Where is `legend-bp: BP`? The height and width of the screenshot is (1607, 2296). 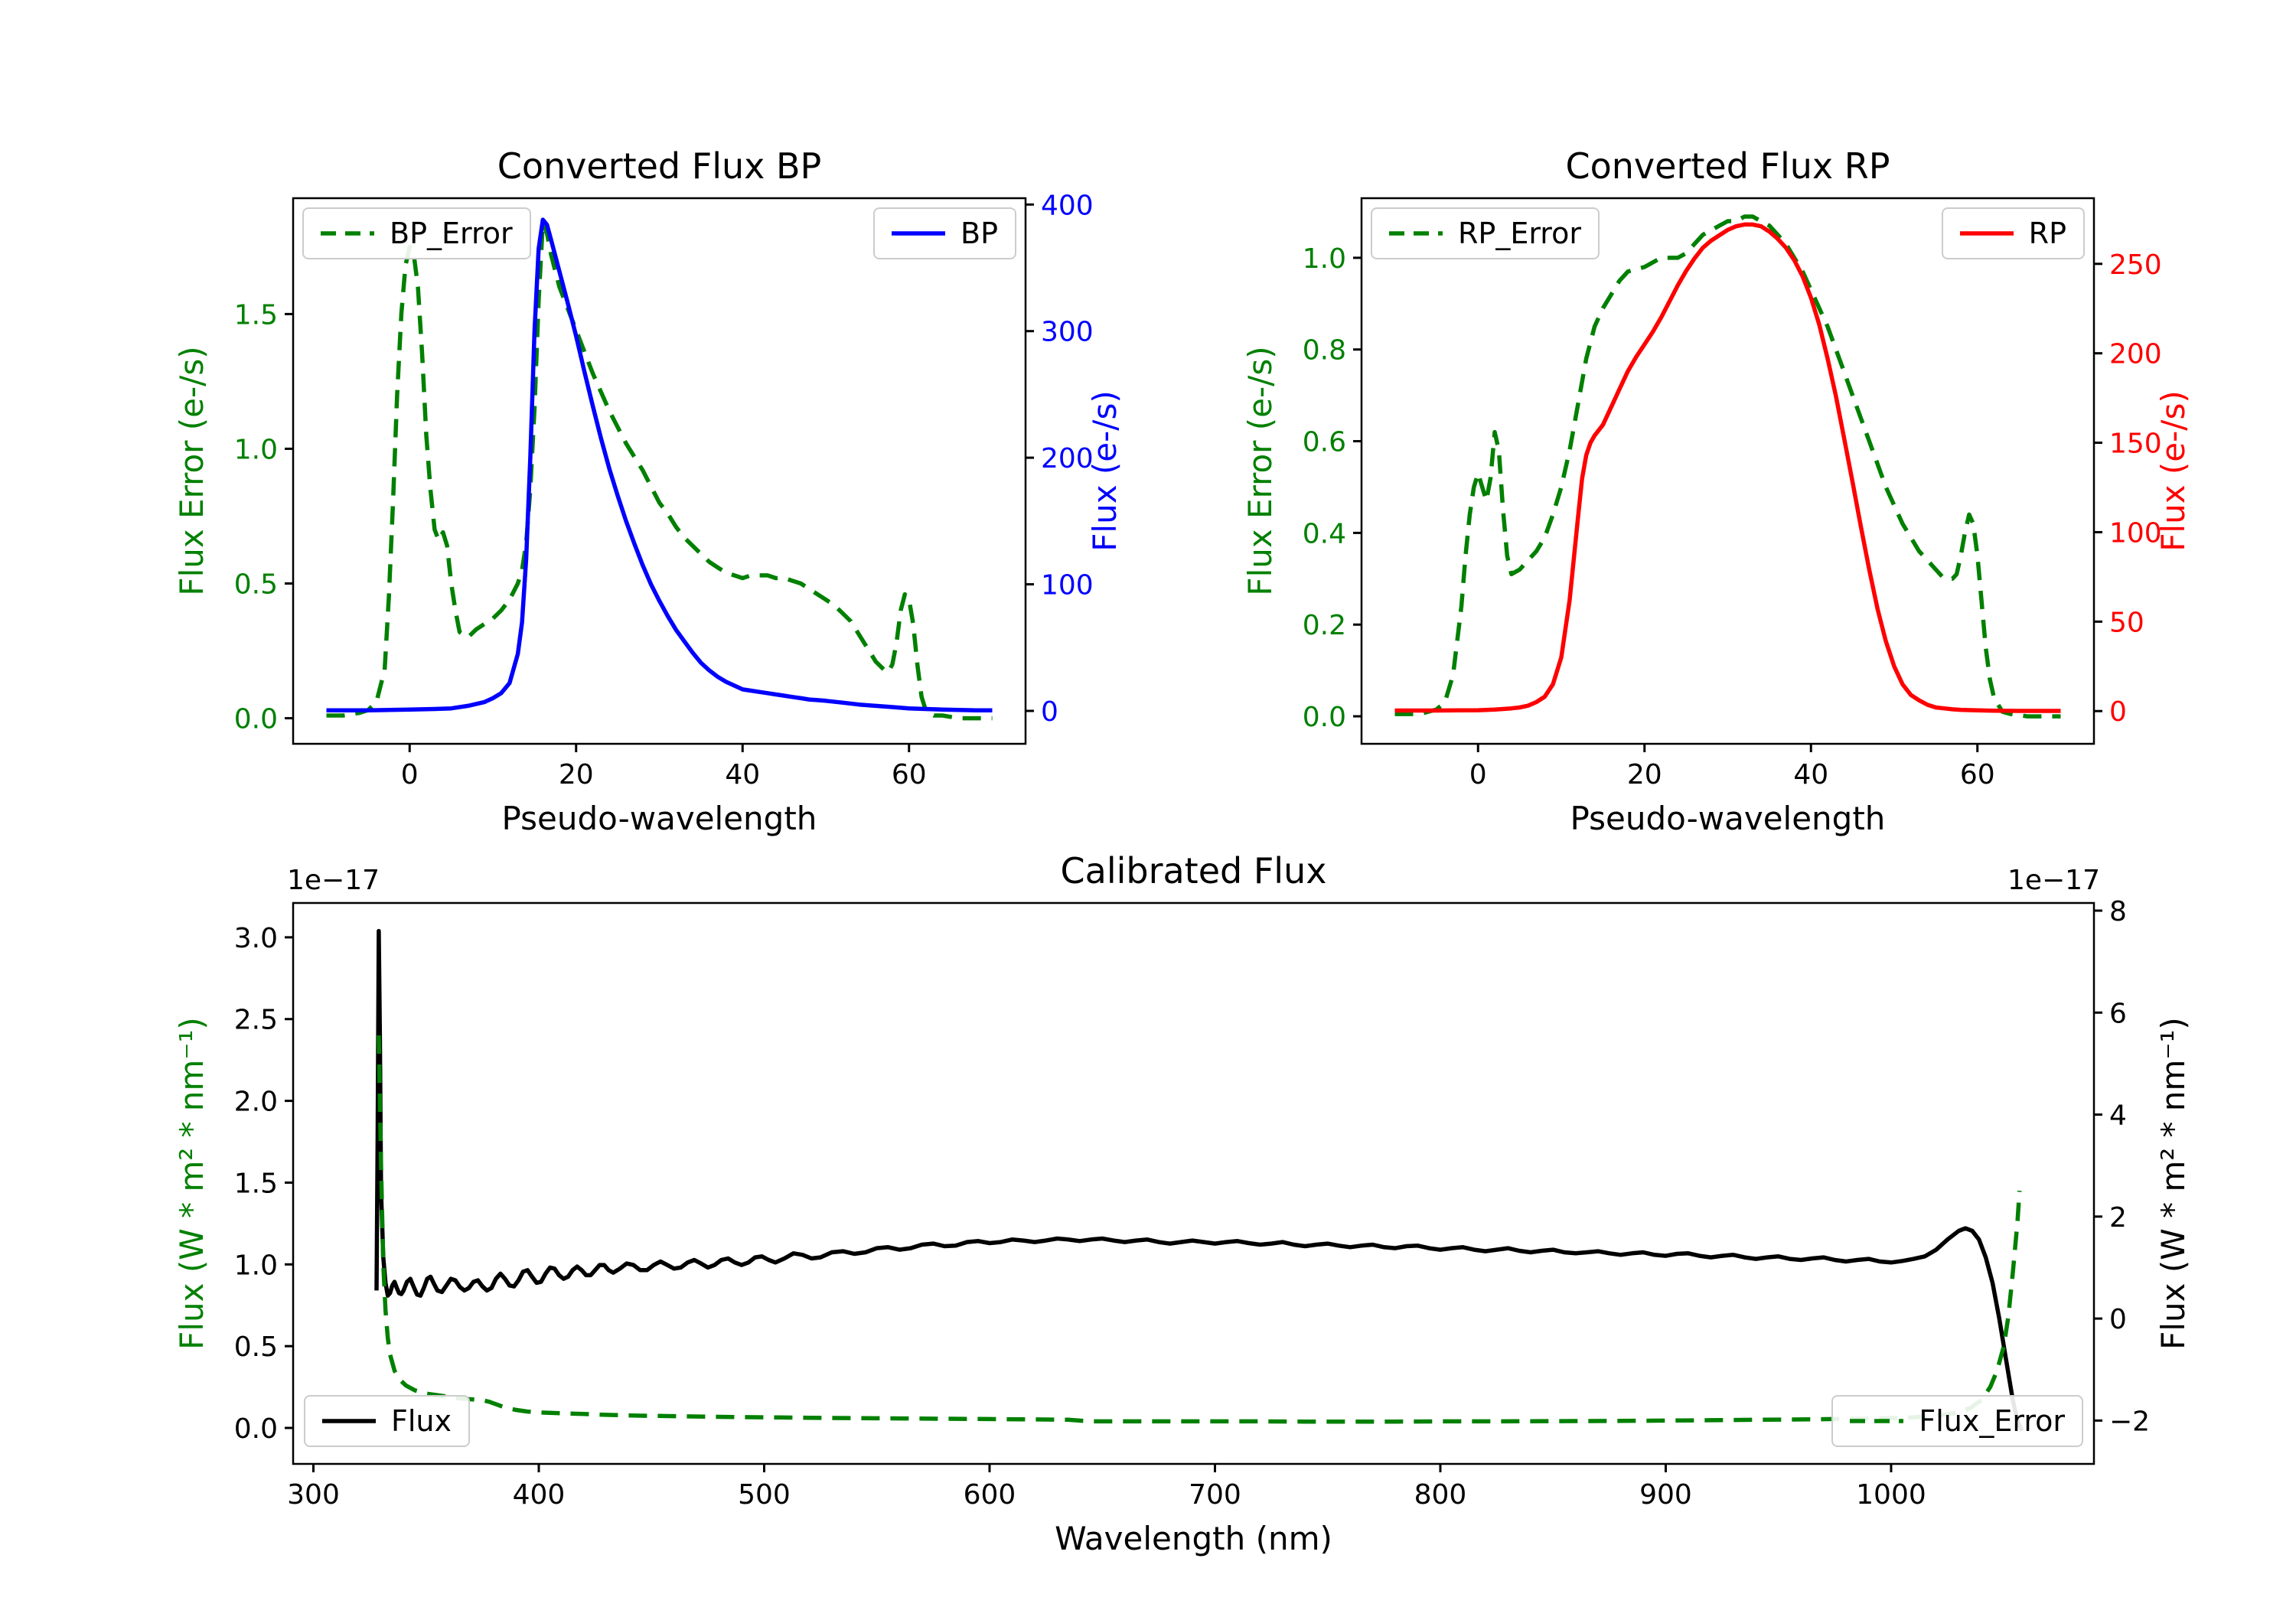 legend-bp: BP is located at coordinates (944, 233).